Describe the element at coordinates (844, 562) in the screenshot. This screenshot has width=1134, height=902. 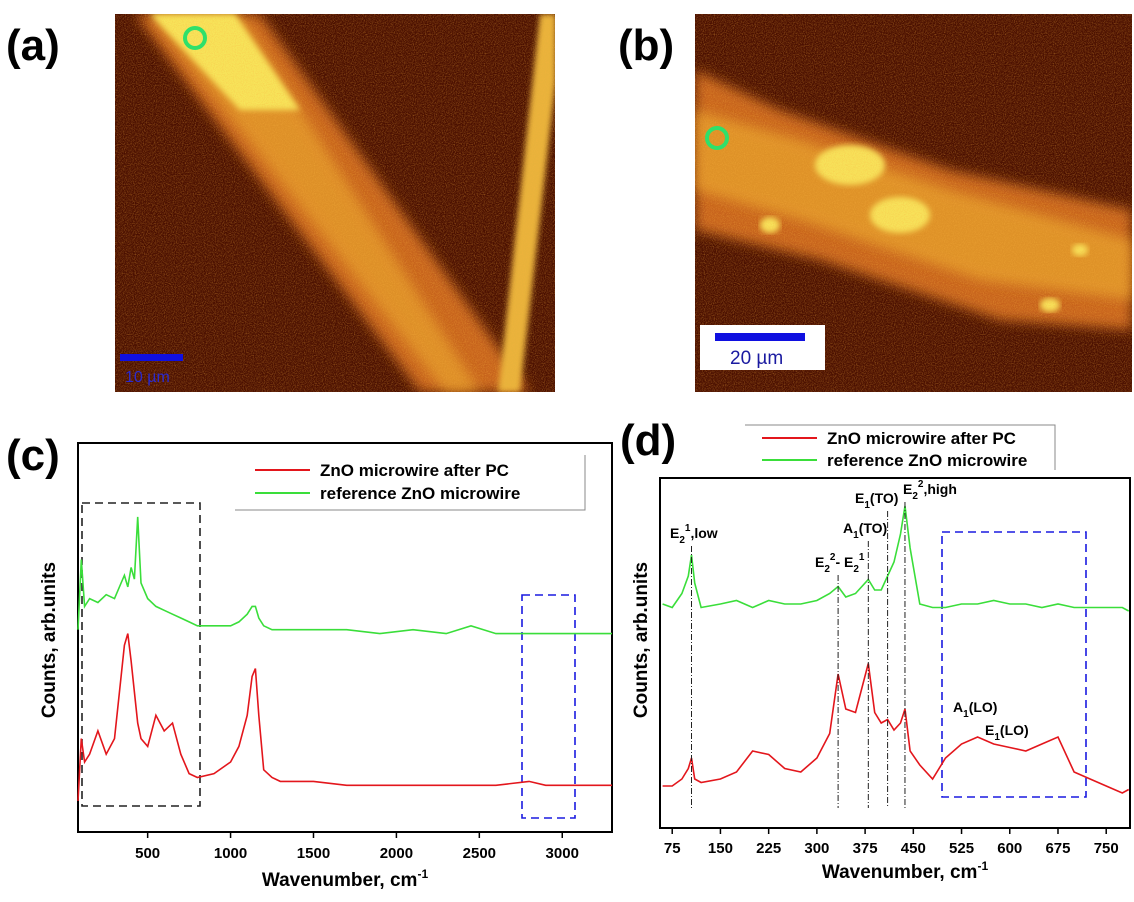
I see `peak-label-part: - E` at that location.